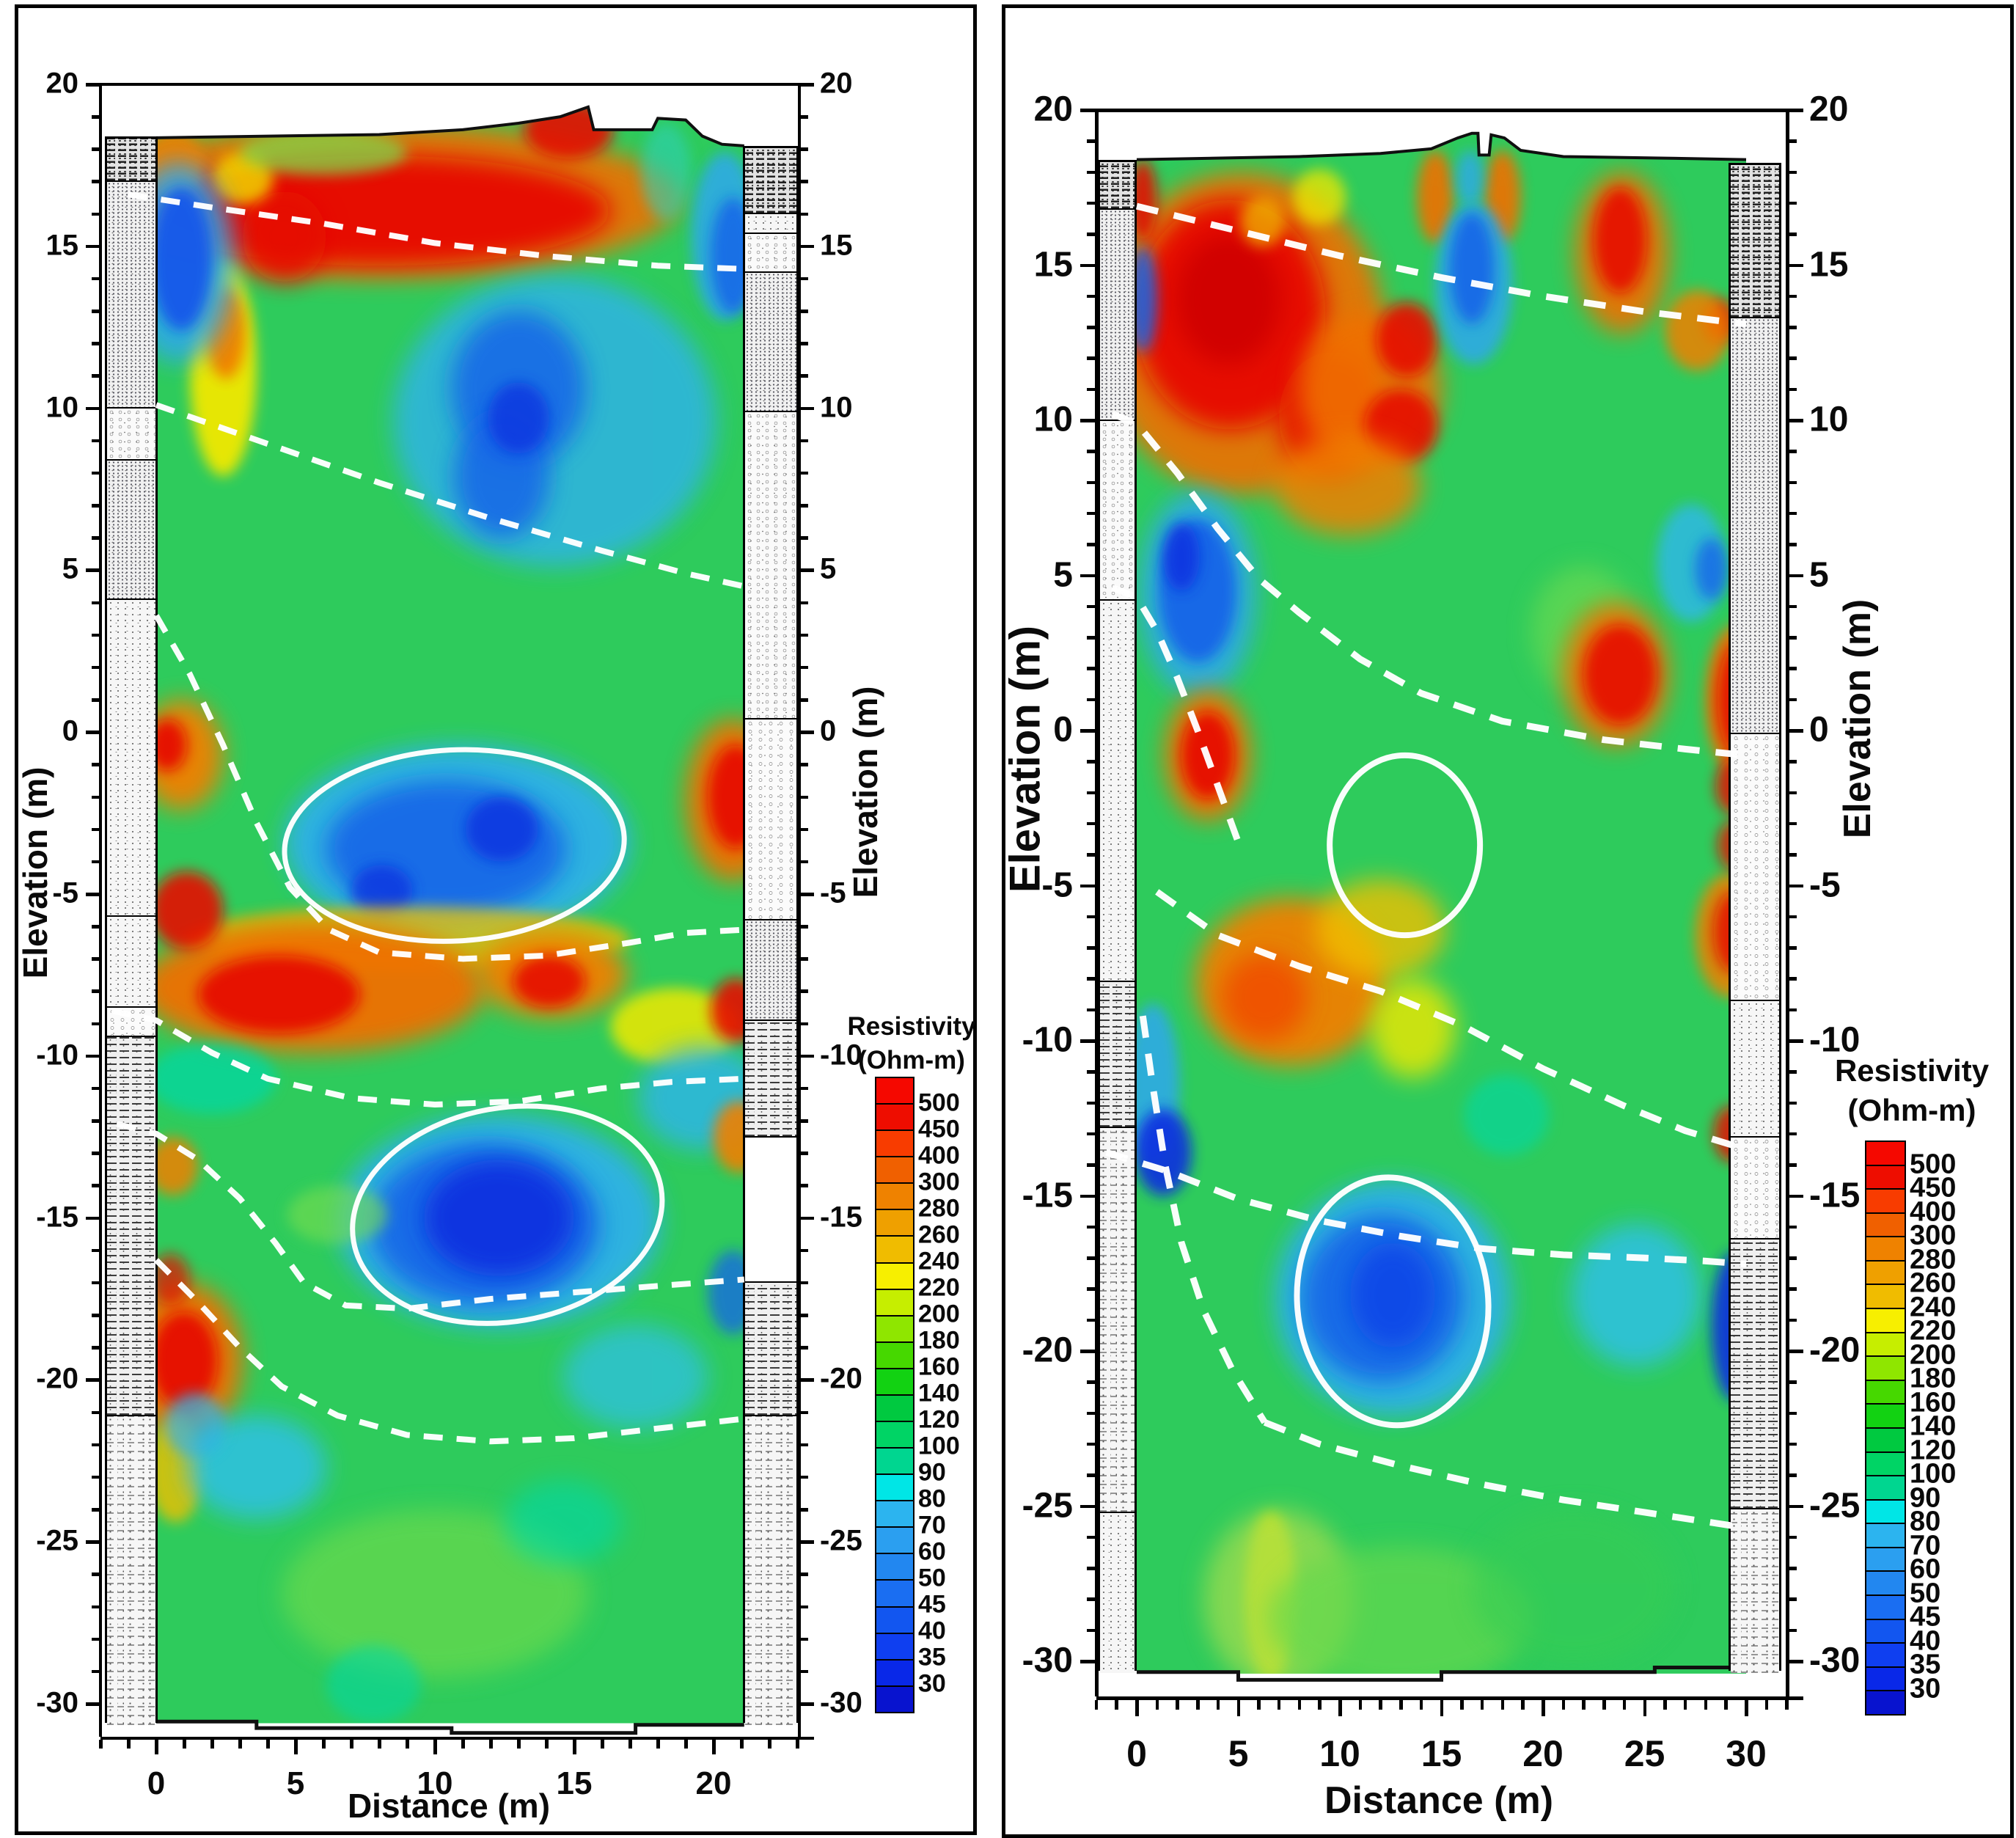  Describe the element at coordinates (1829, 264) in the screenshot. I see `y-axis-tick-label: 15` at that location.